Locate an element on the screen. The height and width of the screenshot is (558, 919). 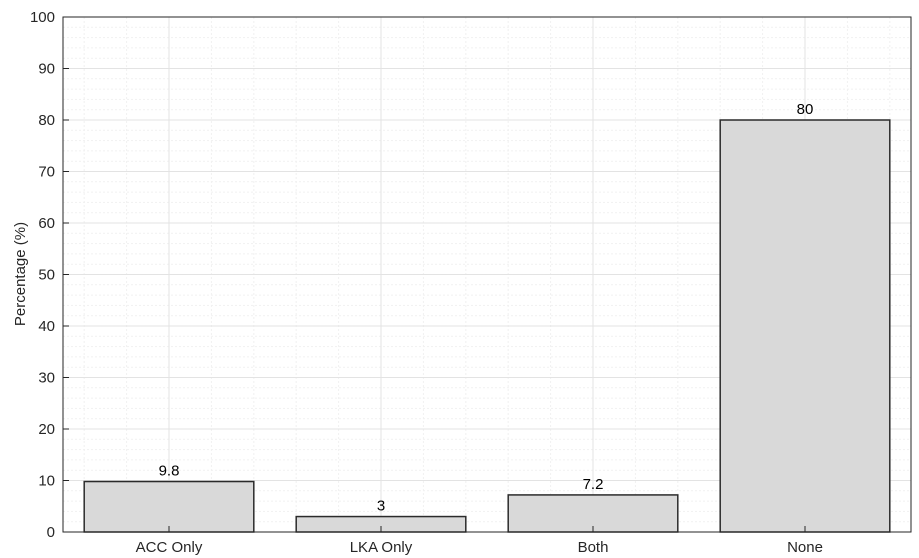
y-tick-label: 90 is located at coordinates (46, 69).